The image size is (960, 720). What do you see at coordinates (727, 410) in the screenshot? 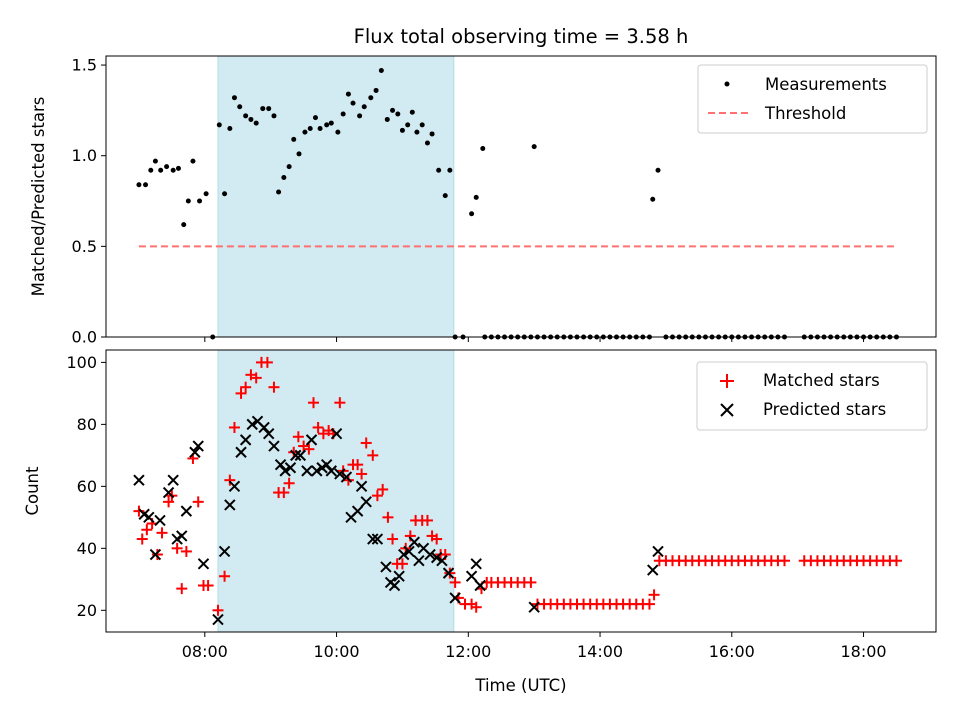
I see `legend-predicted-marker` at bounding box center [727, 410].